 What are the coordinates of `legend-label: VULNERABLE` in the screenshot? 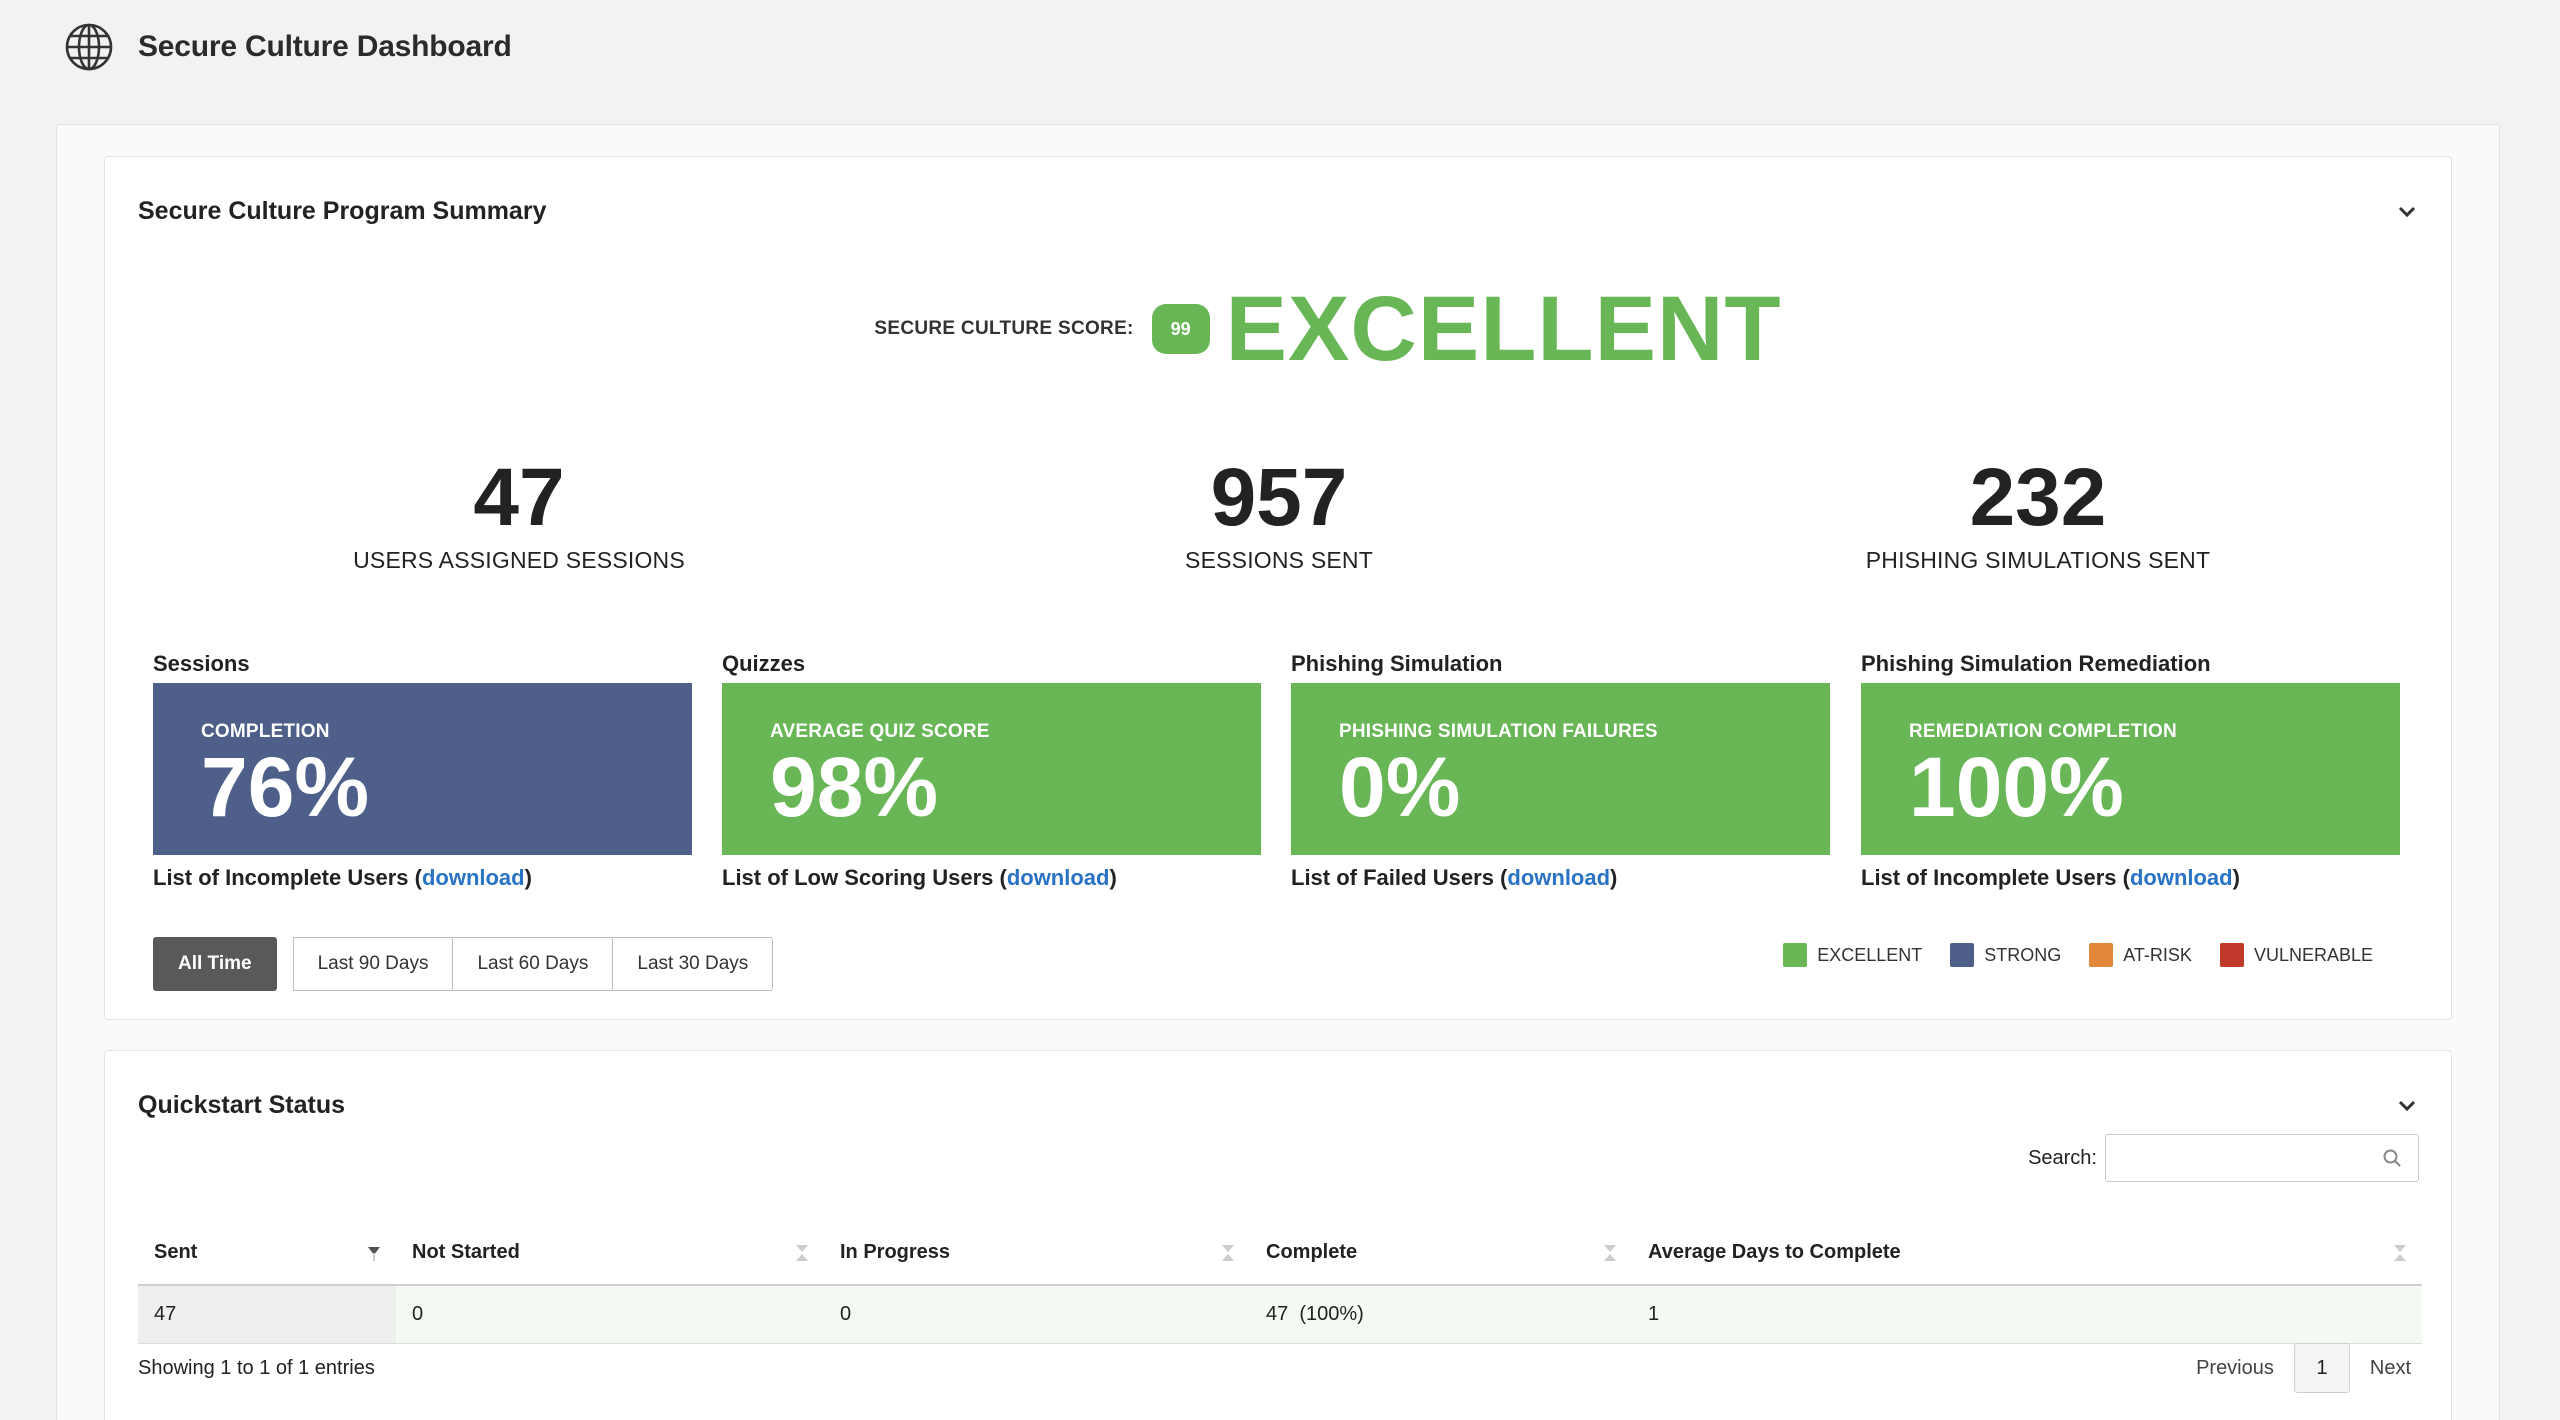 It's located at (2313, 954).